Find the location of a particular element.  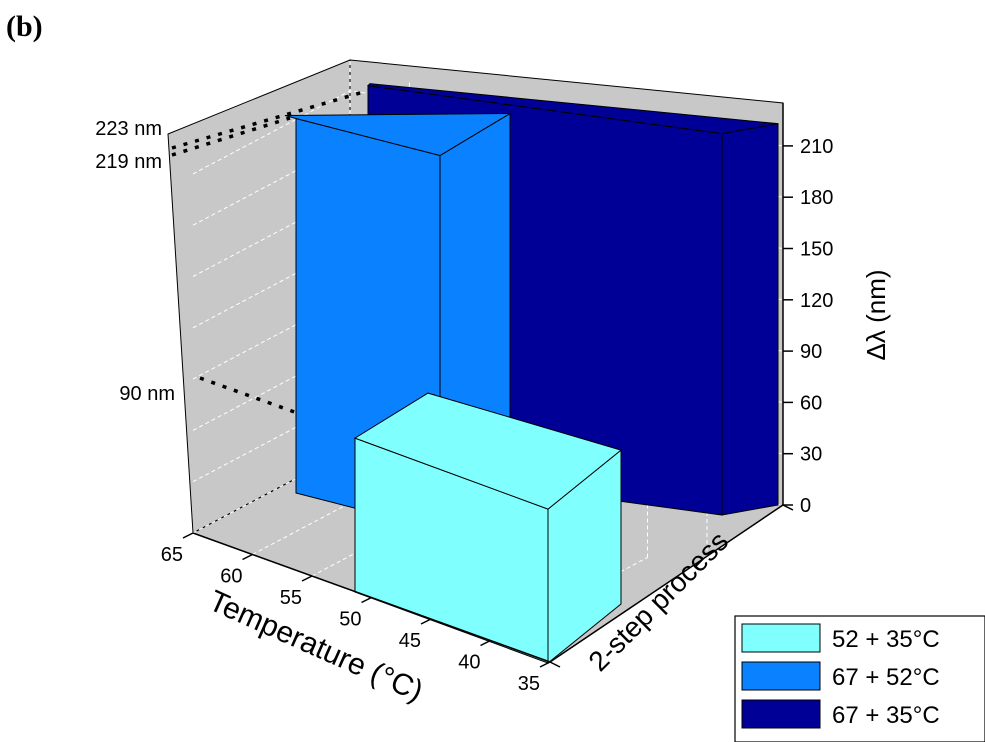

legend-label: 52 + 35°C is located at coordinates (886, 639).